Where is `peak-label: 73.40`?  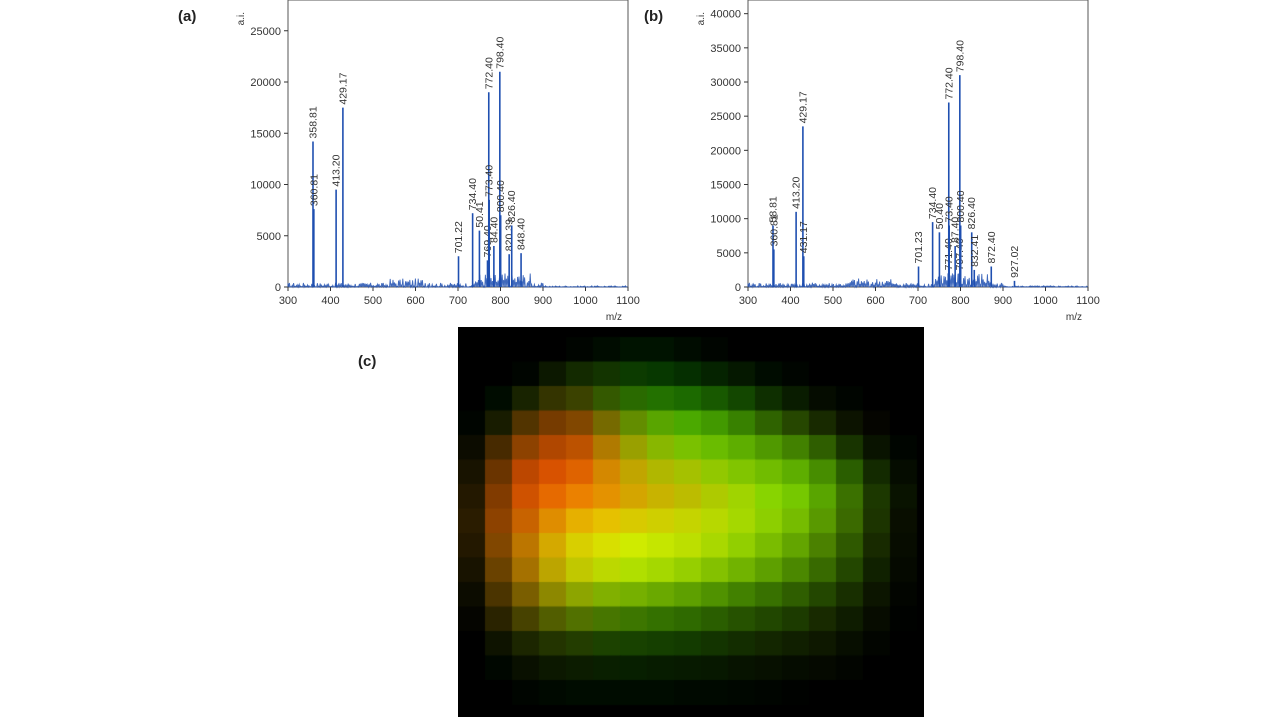
peak-label: 73.40 is located at coordinates (950, 209).